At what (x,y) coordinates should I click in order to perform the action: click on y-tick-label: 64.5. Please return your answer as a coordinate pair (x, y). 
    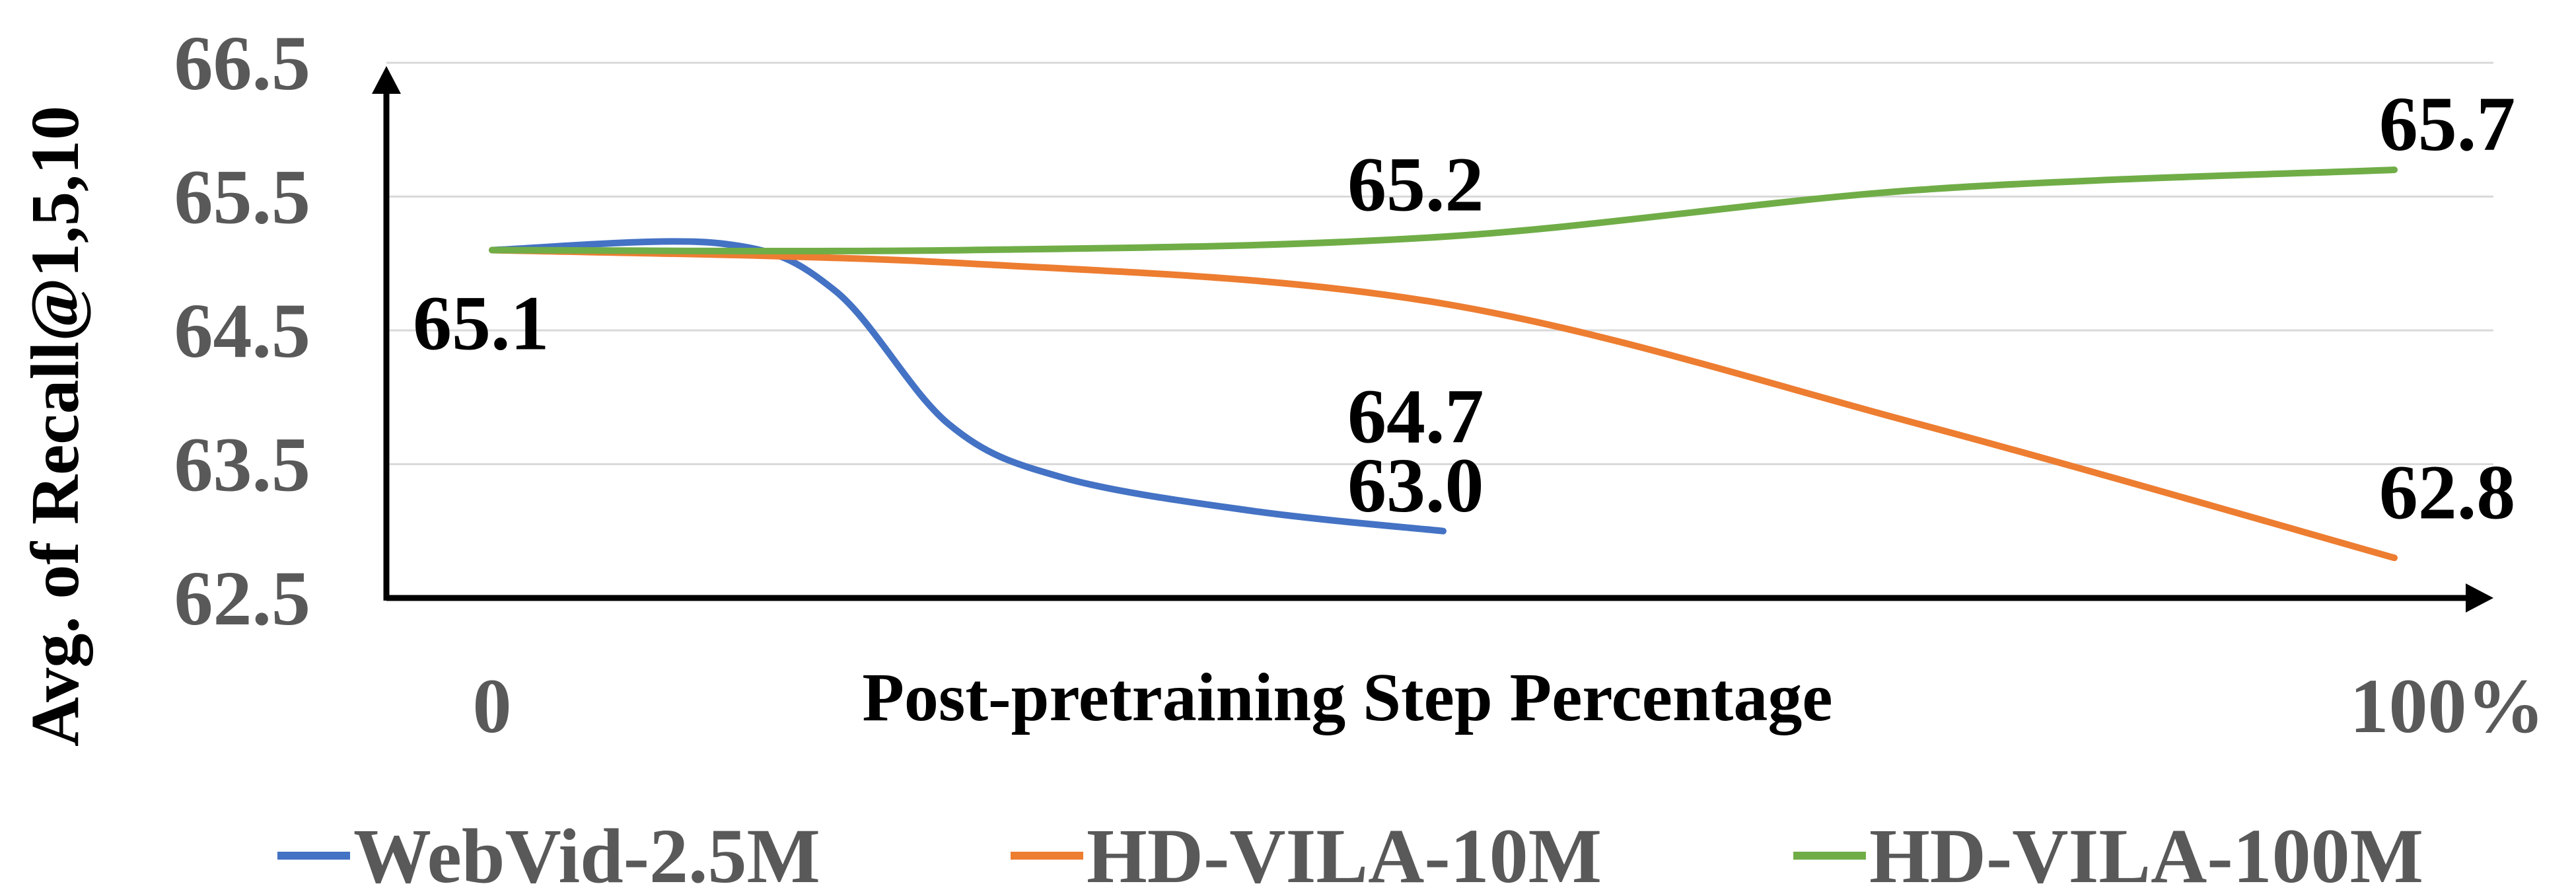
    Looking at the image, I should click on (243, 330).